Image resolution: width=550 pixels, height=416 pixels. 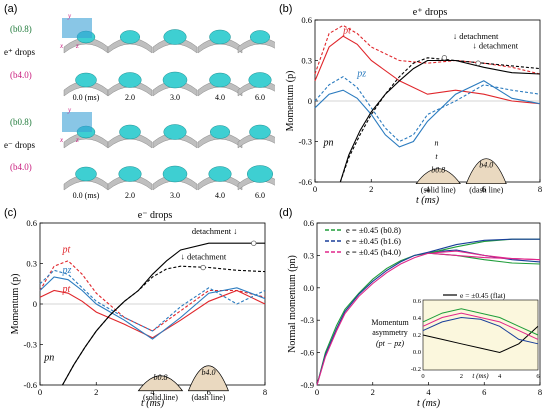 What do you see at coordinates (86, 195) in the screenshot?
I see `time-label-minus: 0.0 (ms)` at bounding box center [86, 195].